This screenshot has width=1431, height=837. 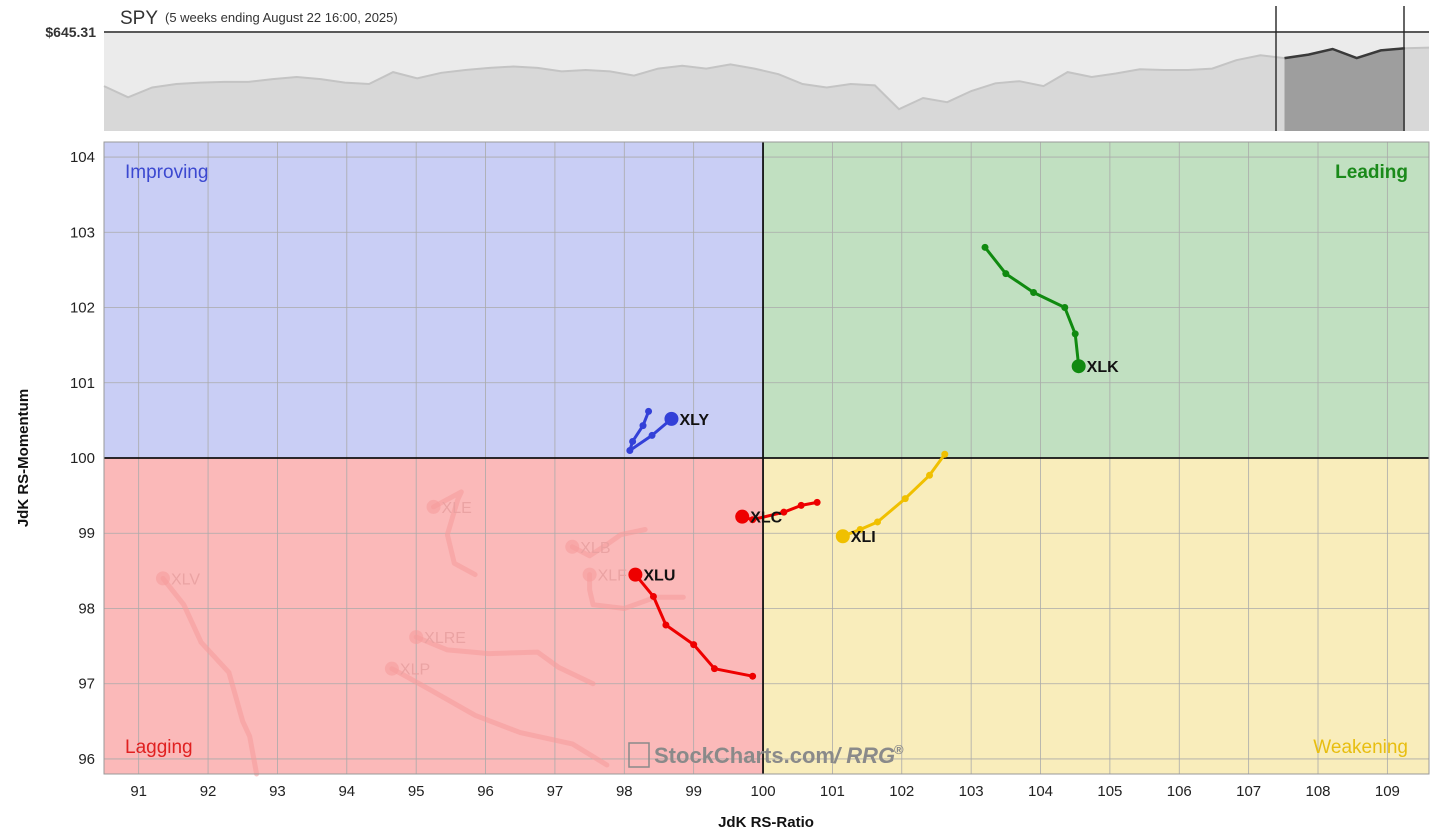 I want to click on tail-head-xlv, so click(x=162, y=578).